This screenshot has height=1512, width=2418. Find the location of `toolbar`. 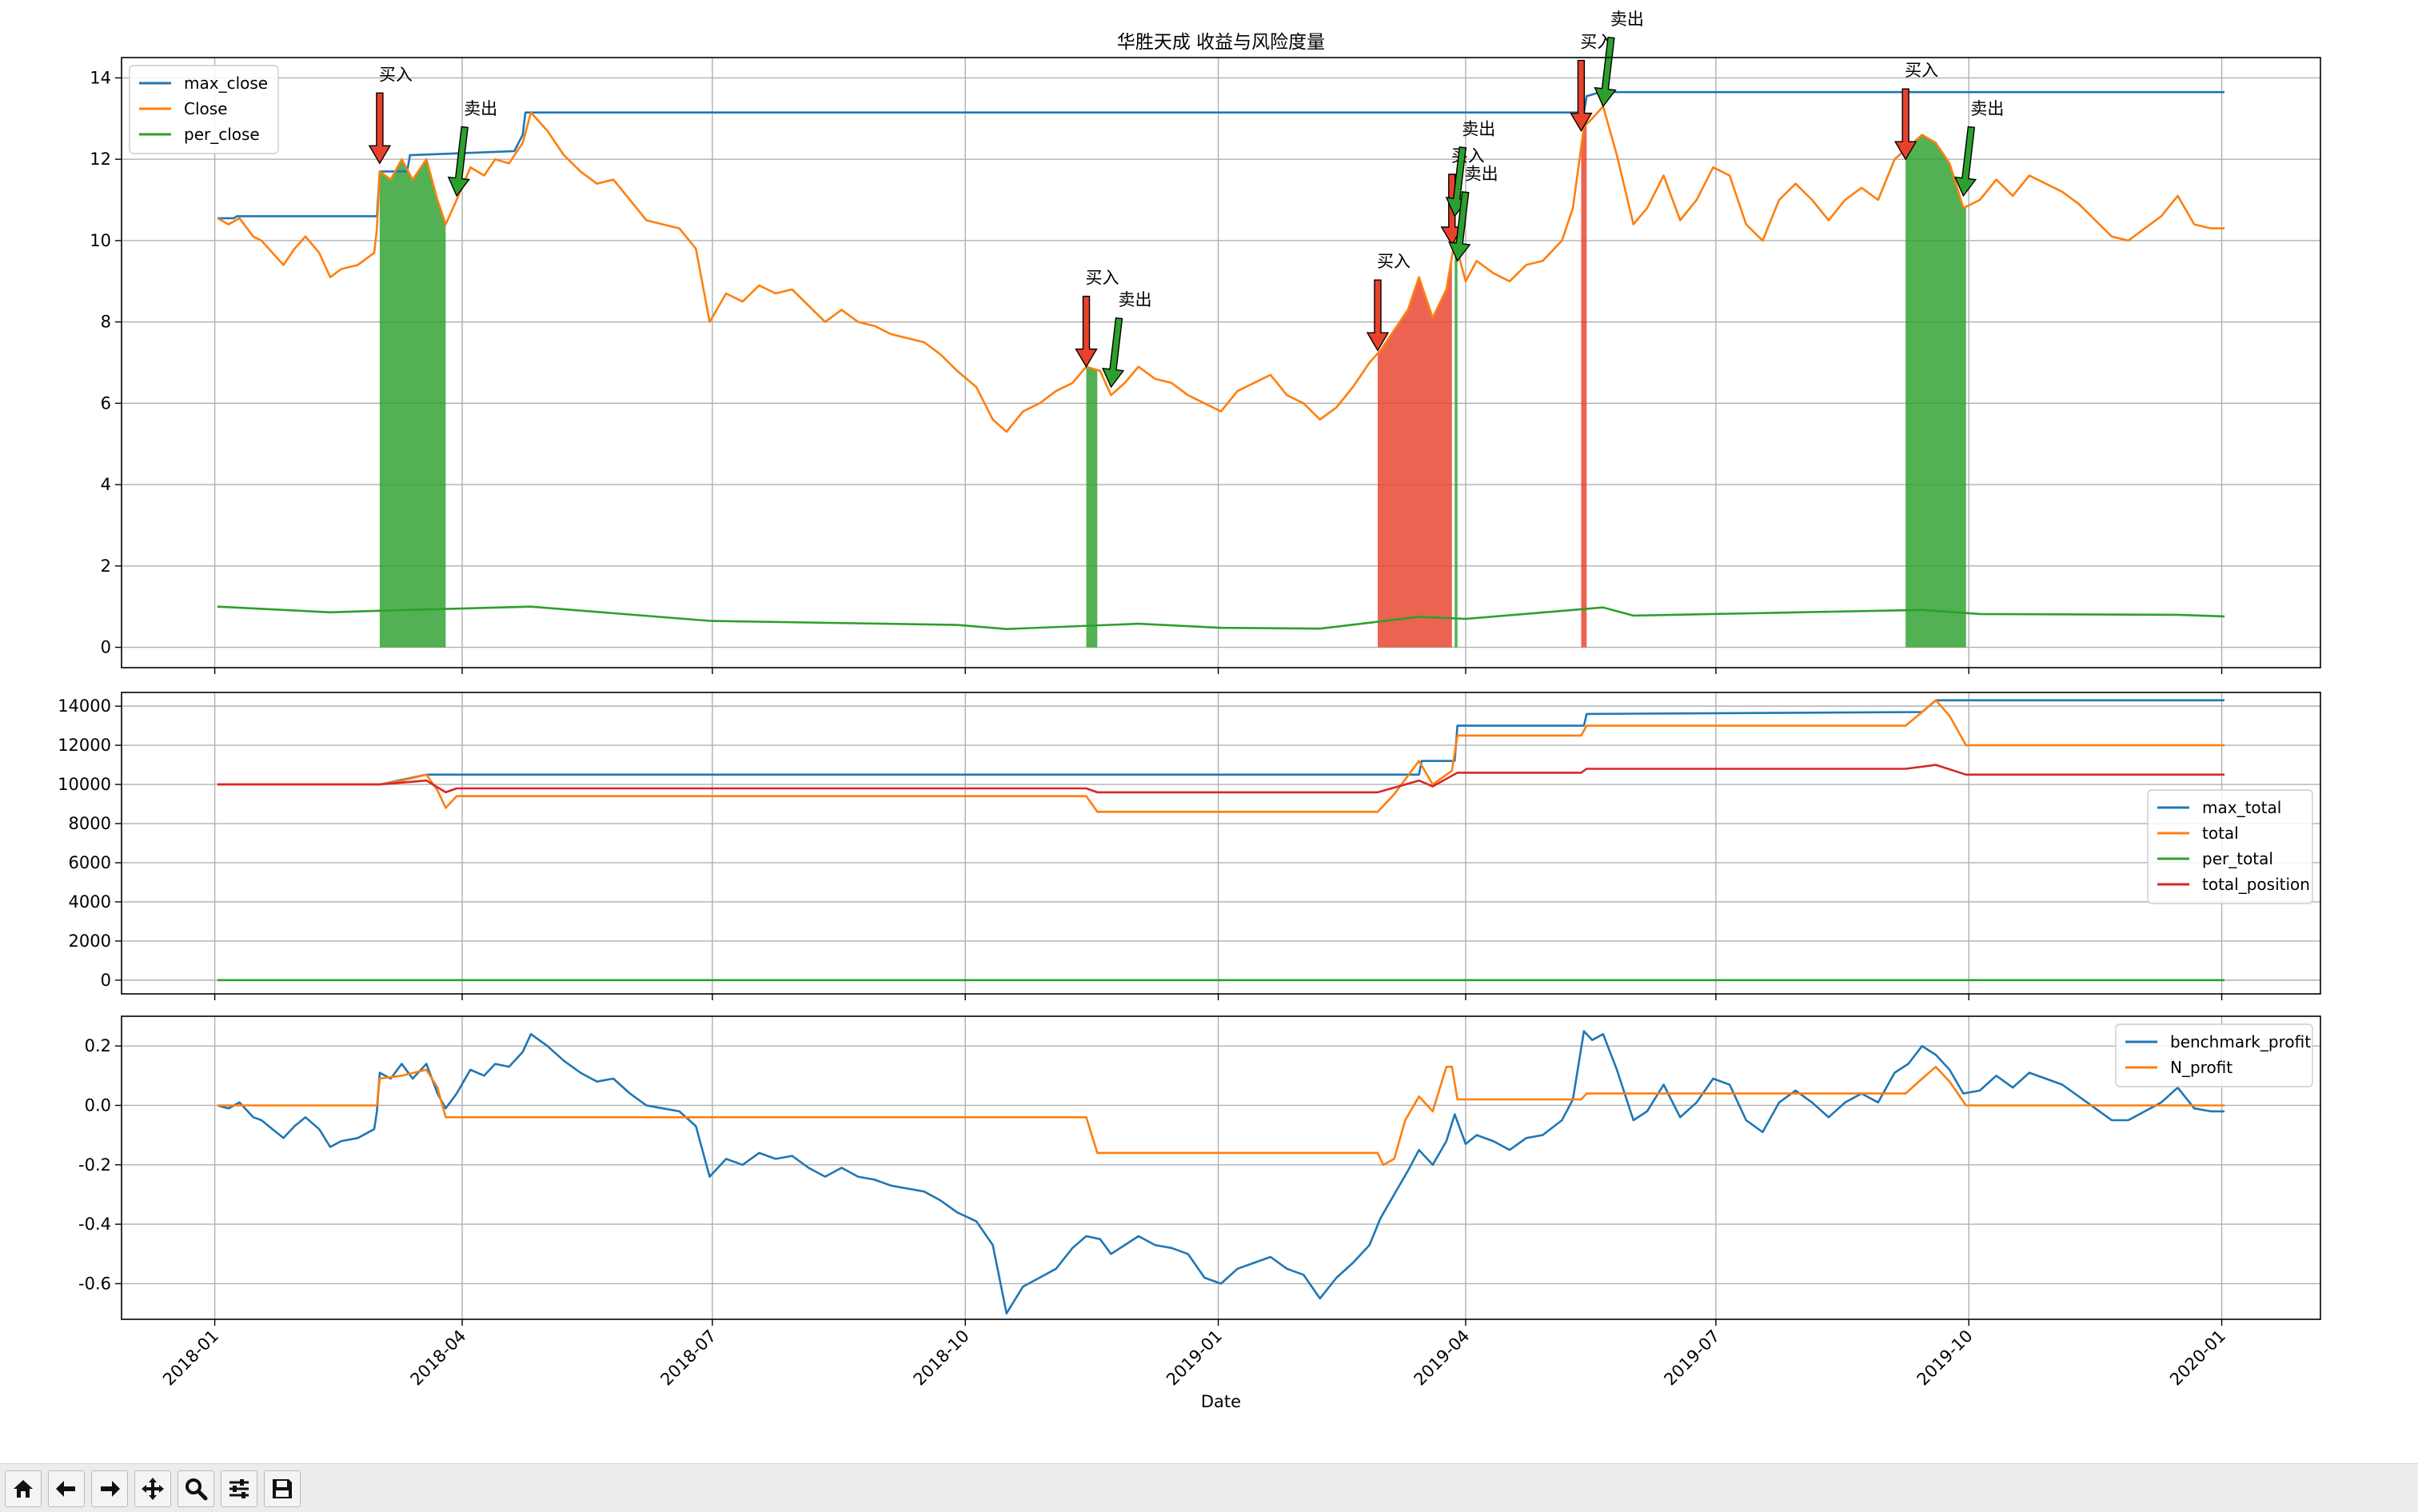

toolbar is located at coordinates (1209, 1487).